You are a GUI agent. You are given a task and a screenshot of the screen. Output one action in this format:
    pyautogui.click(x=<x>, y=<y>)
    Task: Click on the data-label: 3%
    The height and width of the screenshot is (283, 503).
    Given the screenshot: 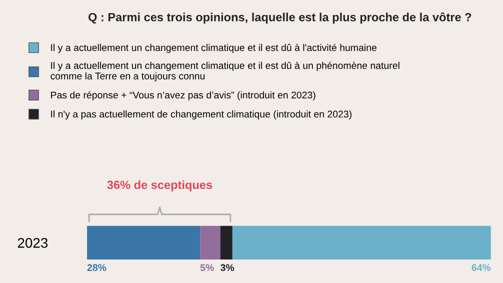 What is the action you would take?
    pyautogui.click(x=227, y=268)
    